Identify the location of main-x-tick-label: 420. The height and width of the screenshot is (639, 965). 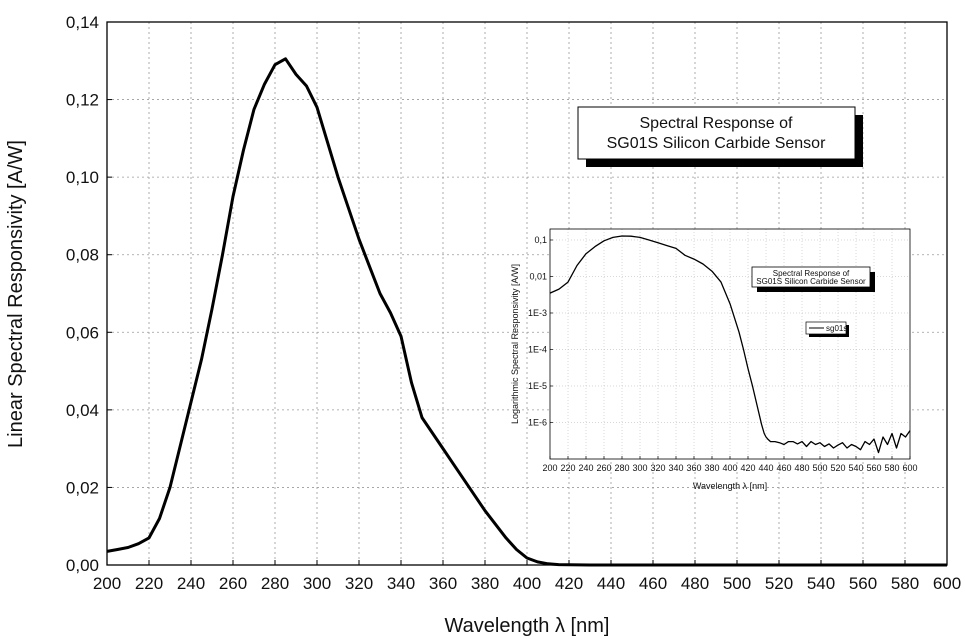
(569, 583).